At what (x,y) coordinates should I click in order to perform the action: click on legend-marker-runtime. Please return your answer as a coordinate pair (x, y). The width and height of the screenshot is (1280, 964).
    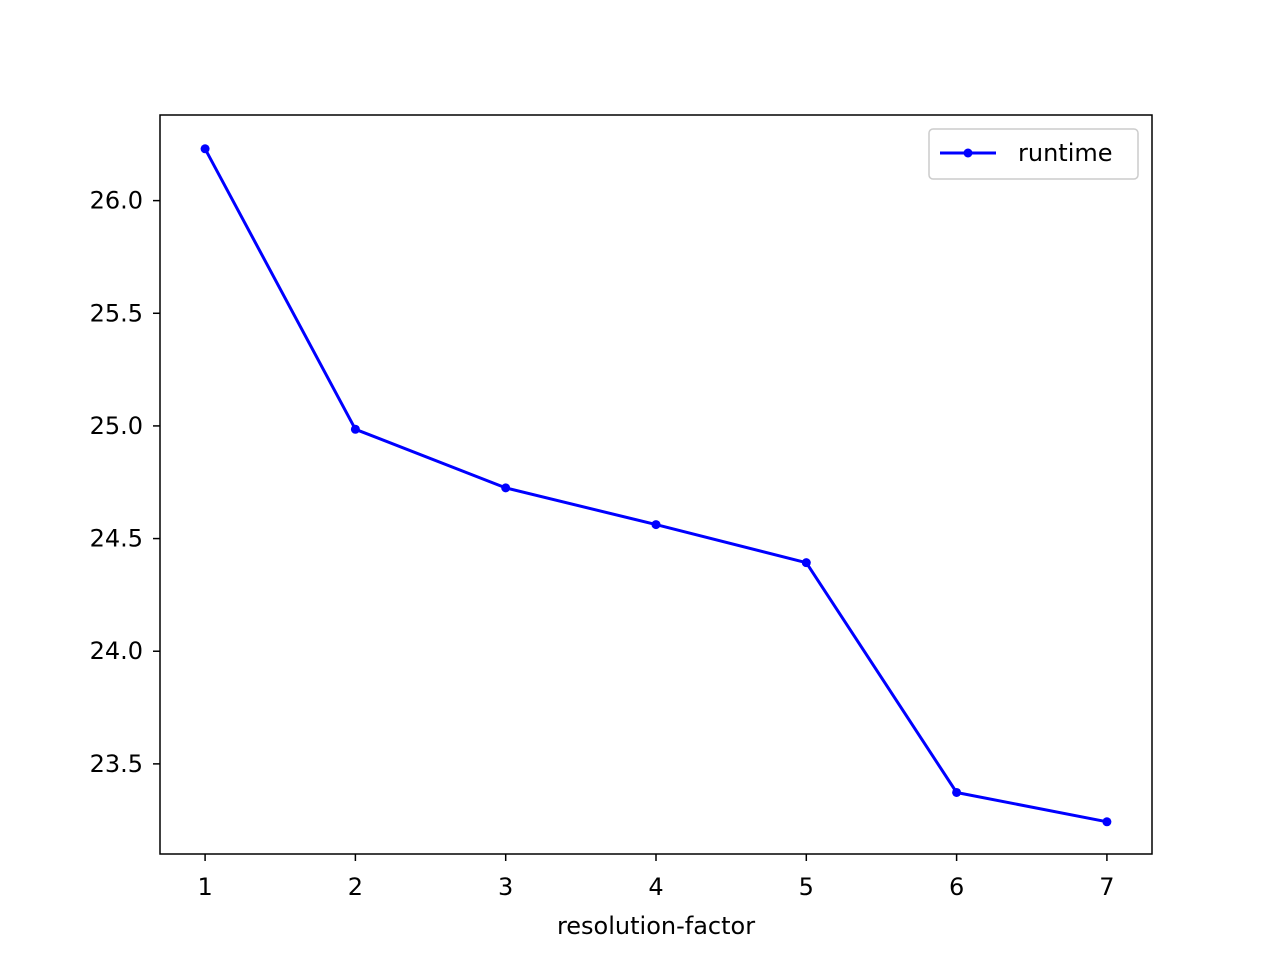
    Looking at the image, I should click on (968, 153).